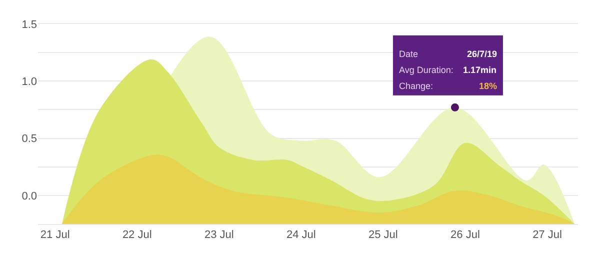  Describe the element at coordinates (480, 70) in the screenshot. I see `annotation: 1.17min` at that location.